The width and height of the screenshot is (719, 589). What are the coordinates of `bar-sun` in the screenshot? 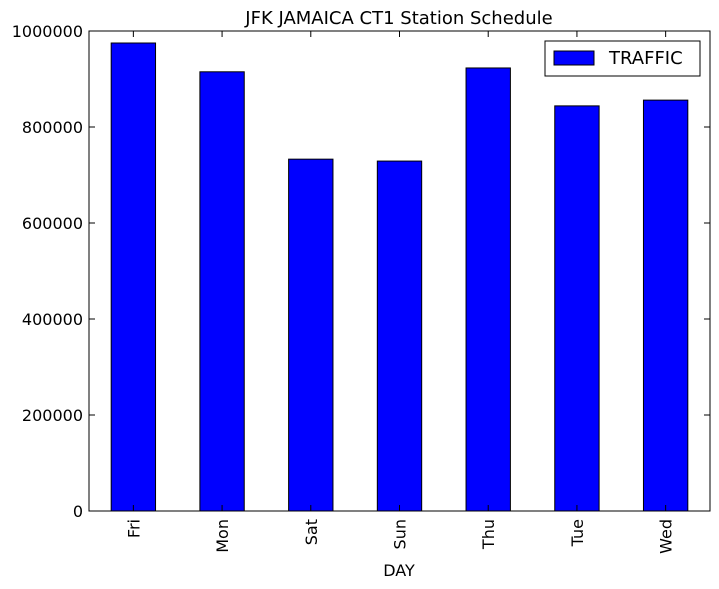 It's located at (399, 336).